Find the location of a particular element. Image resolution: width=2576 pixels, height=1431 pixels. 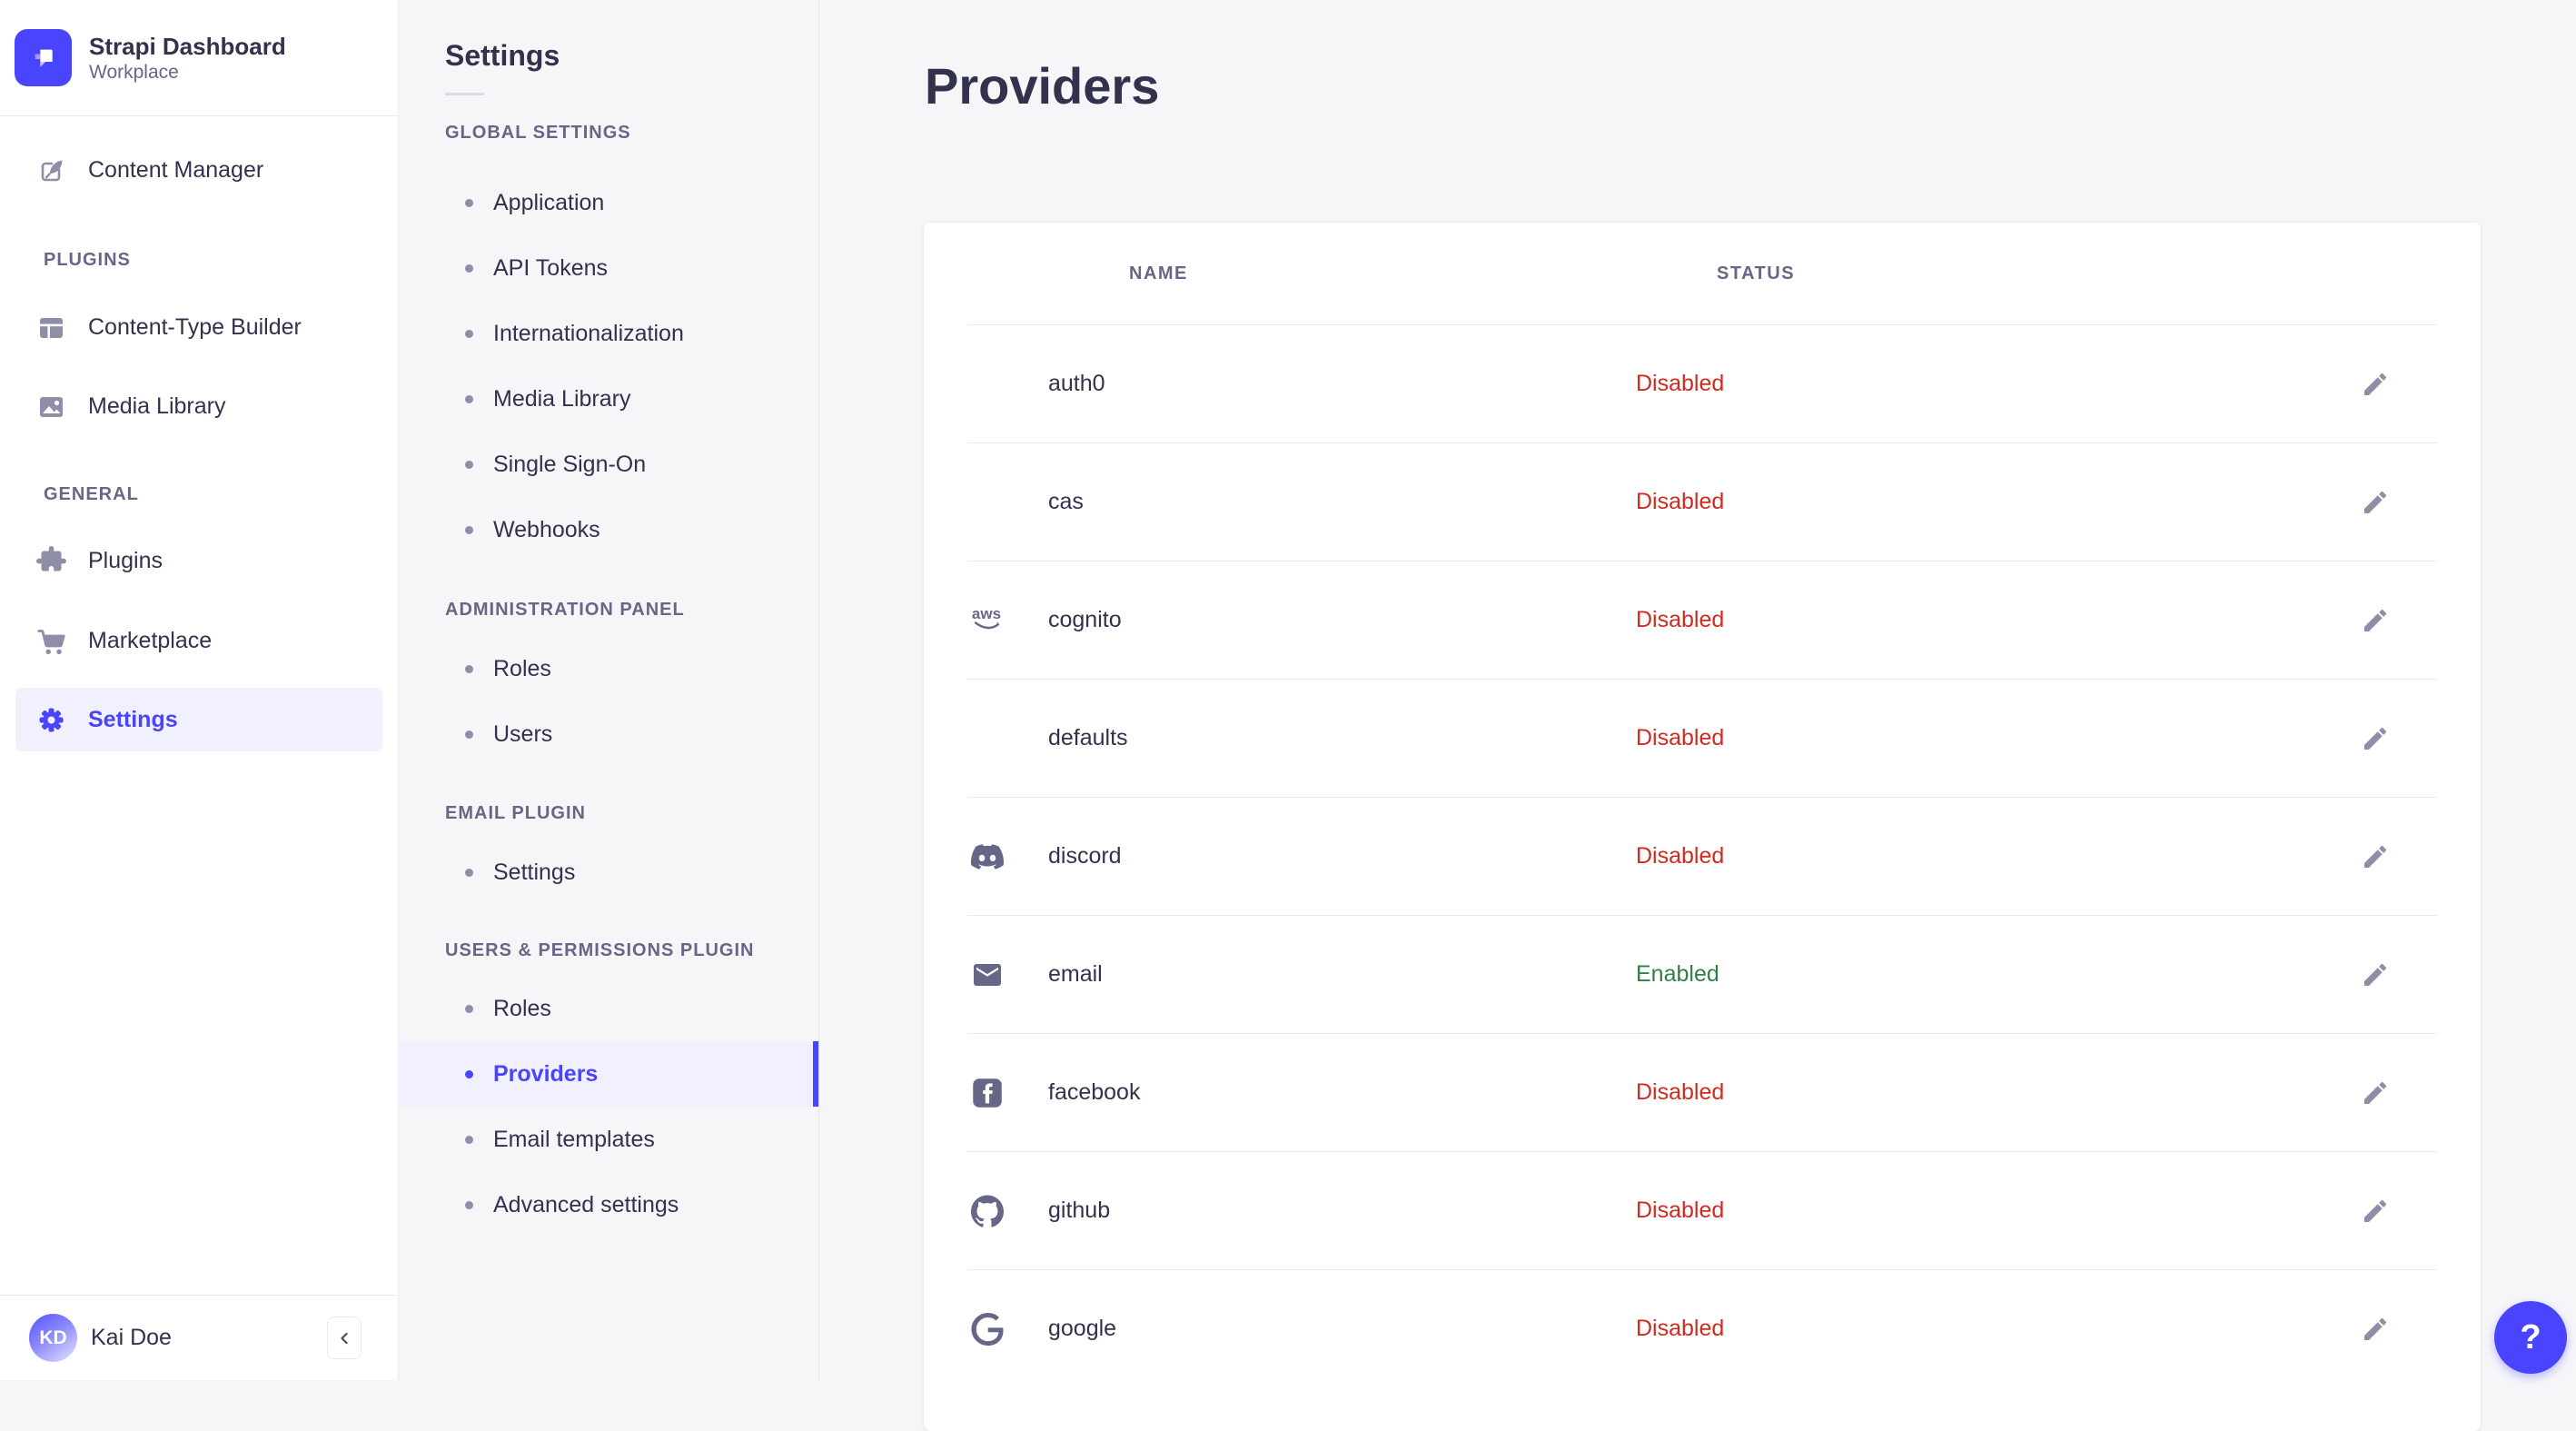

table-row-email: email Enabled is located at coordinates (1702, 974).